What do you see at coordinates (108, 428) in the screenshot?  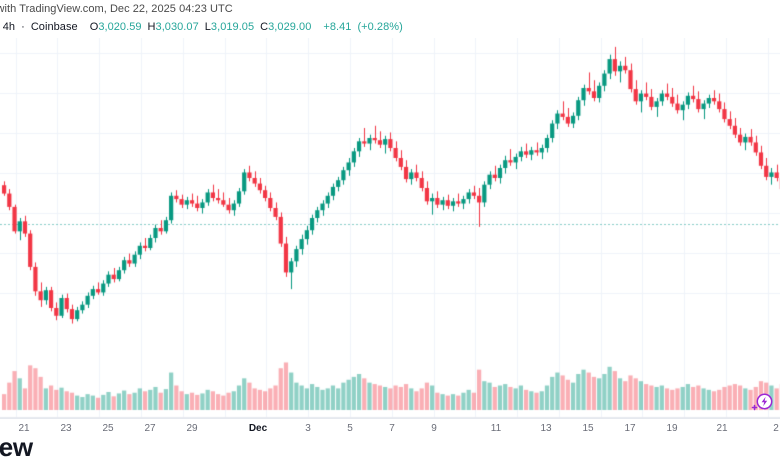 I see `x-axis-tick-25: 25` at bounding box center [108, 428].